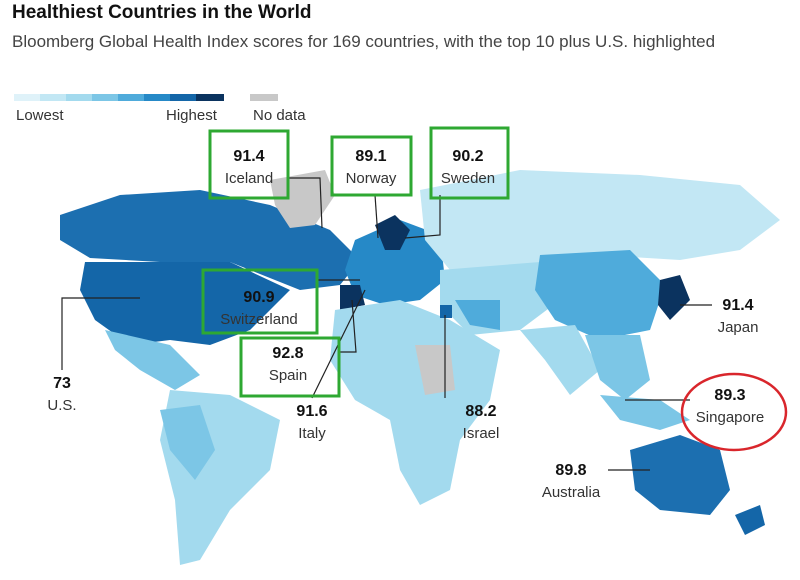 This screenshot has height=580, width=800. What do you see at coordinates (370, 156) in the screenshot?
I see `label-score: 89.1` at bounding box center [370, 156].